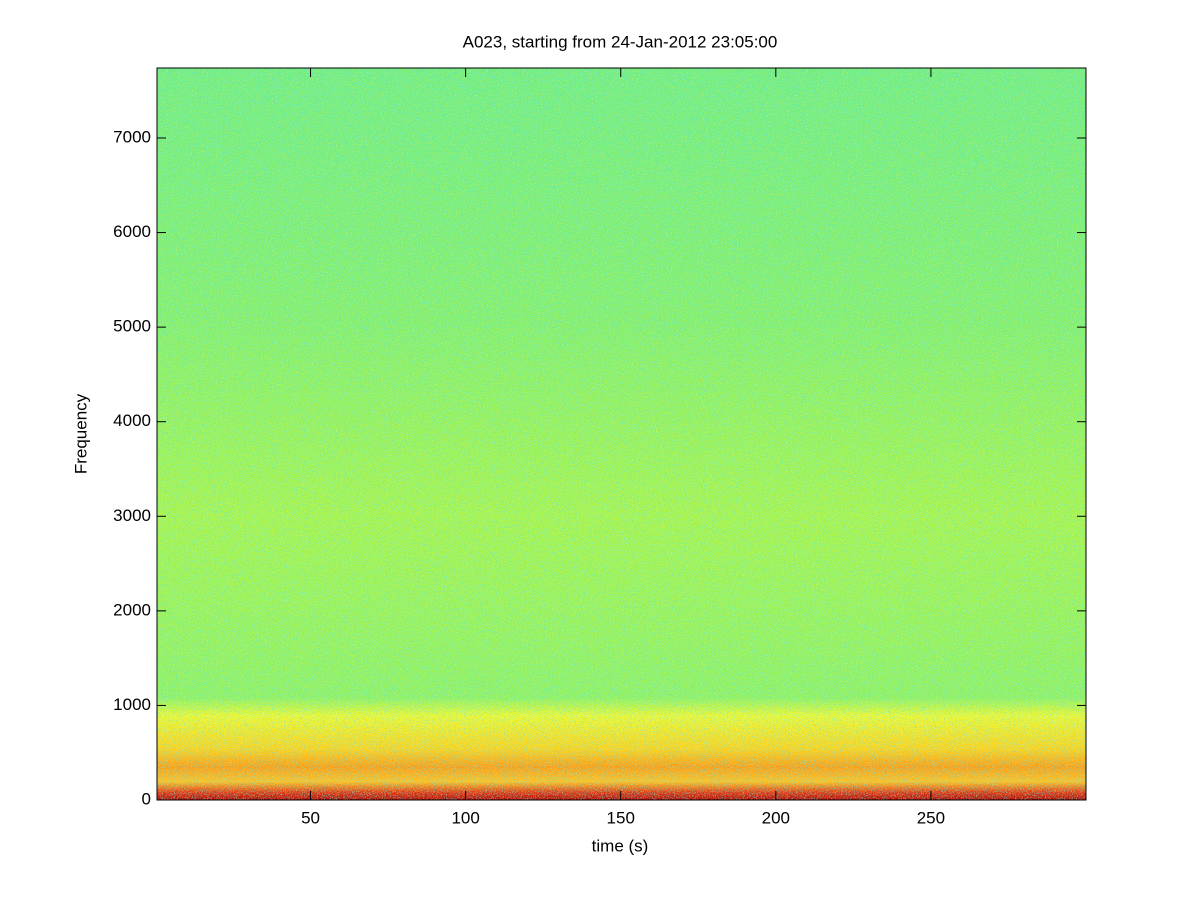 This screenshot has height=900, width=1200. What do you see at coordinates (132, 326) in the screenshot?
I see `y-tick-label: 5000` at bounding box center [132, 326].